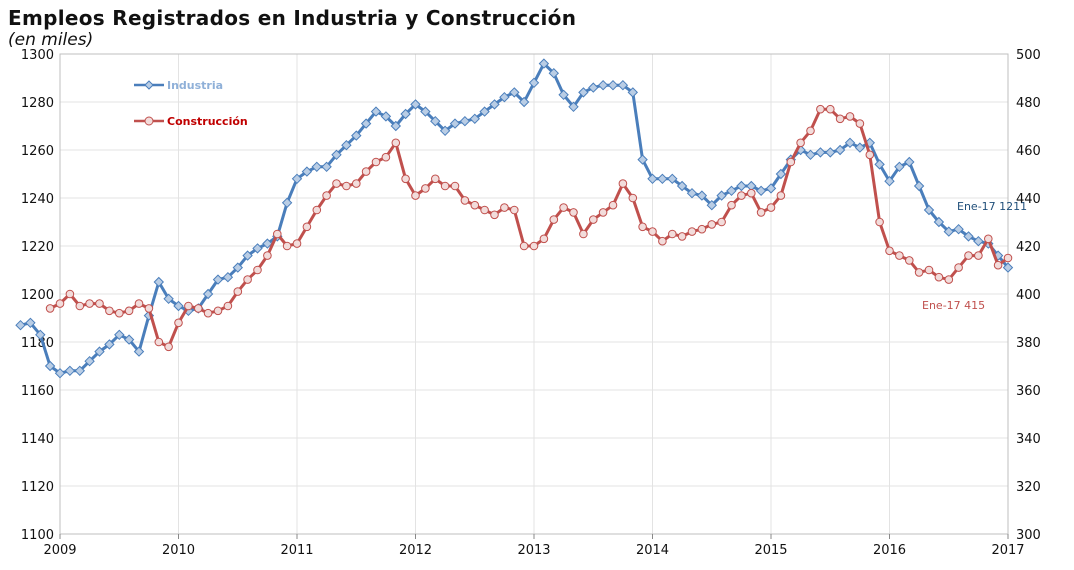 The height and width of the screenshot is (570, 1074). What do you see at coordinates (191, 103) in the screenshot?
I see `legend: Industria Construcción` at bounding box center [191, 103].